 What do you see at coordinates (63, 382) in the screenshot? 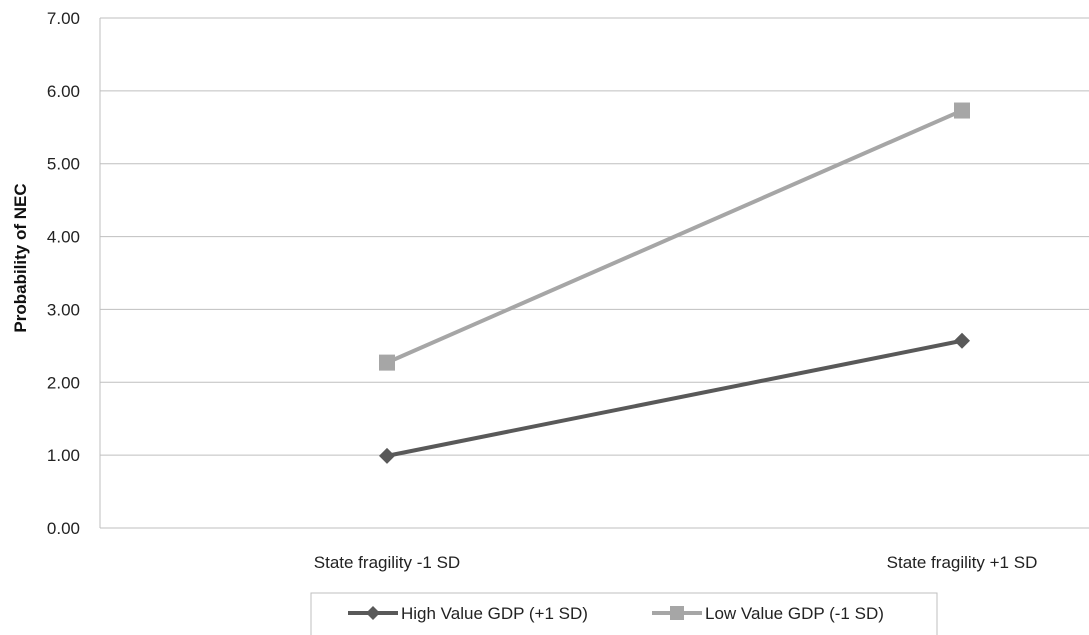
I see `y-tick-label: 2.00` at bounding box center [63, 382].